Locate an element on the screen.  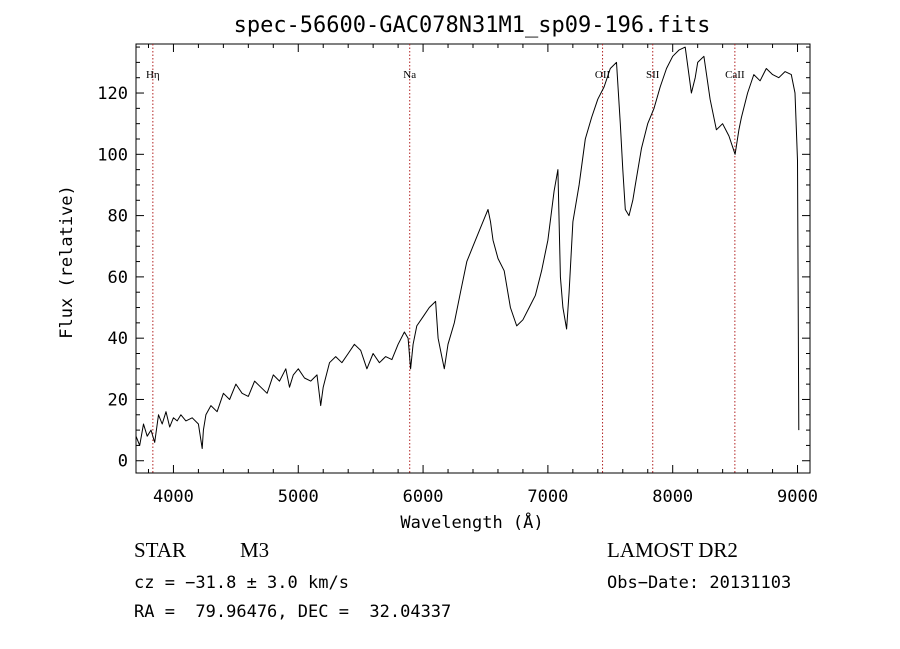
y-tick-label: 120 is located at coordinates (112, 94).